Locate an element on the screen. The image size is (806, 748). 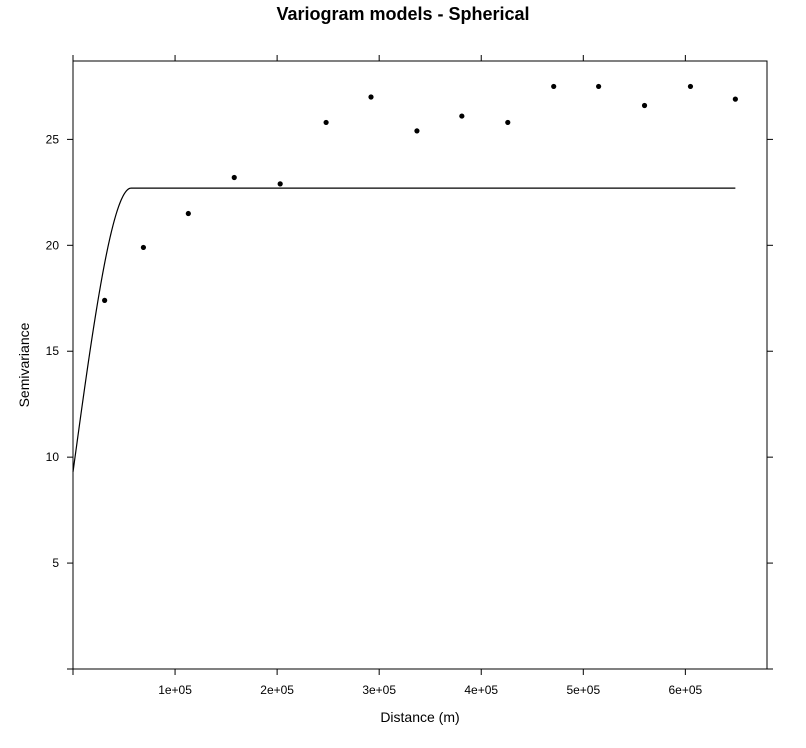
x-tick-label: 5e+05 is located at coordinates (583, 690).